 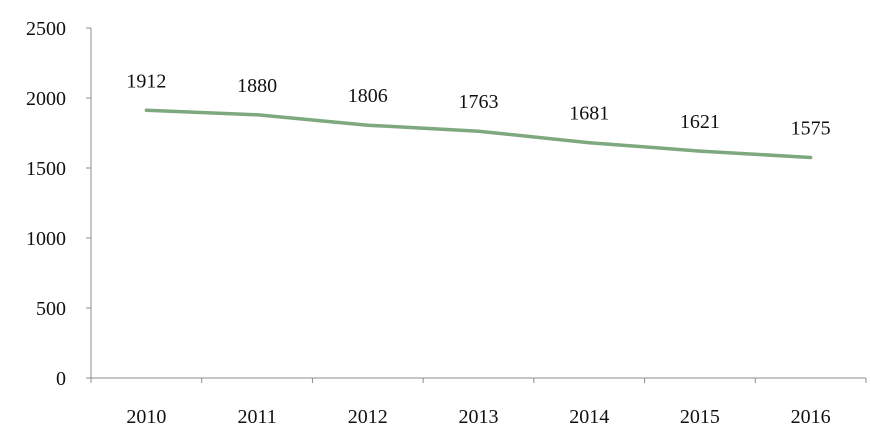 What do you see at coordinates (257, 86) in the screenshot?
I see `data-label: 1880` at bounding box center [257, 86].